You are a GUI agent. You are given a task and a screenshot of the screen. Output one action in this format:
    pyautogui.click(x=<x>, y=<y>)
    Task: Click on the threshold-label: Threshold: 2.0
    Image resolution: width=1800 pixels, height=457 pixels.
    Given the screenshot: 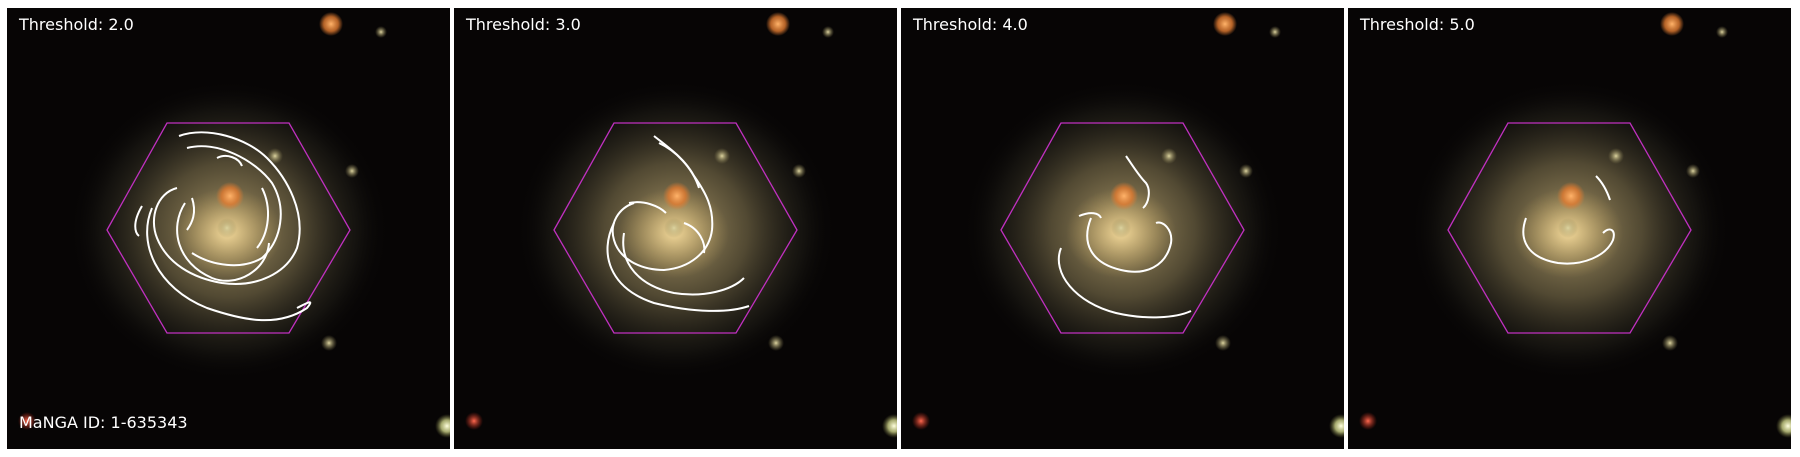 What is the action you would take?
    pyautogui.click(x=76, y=24)
    